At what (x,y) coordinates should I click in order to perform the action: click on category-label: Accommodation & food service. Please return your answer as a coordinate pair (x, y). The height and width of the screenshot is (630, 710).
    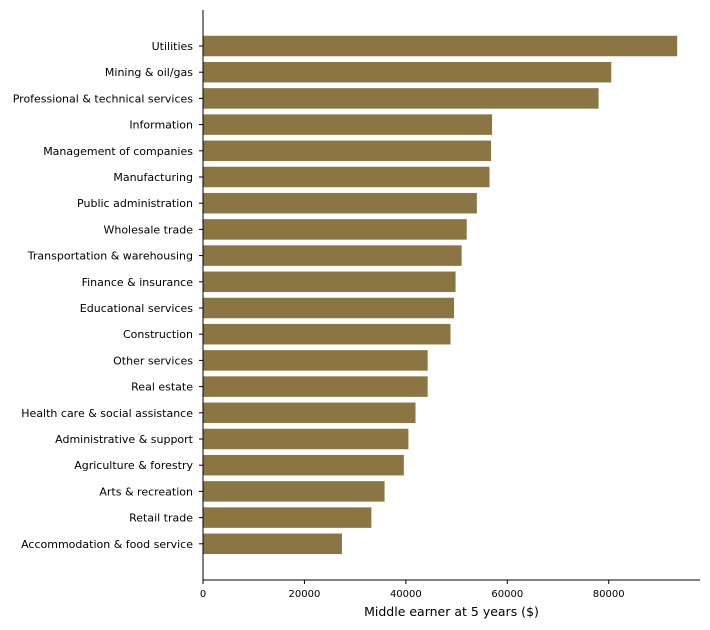
    Looking at the image, I should click on (107, 544).